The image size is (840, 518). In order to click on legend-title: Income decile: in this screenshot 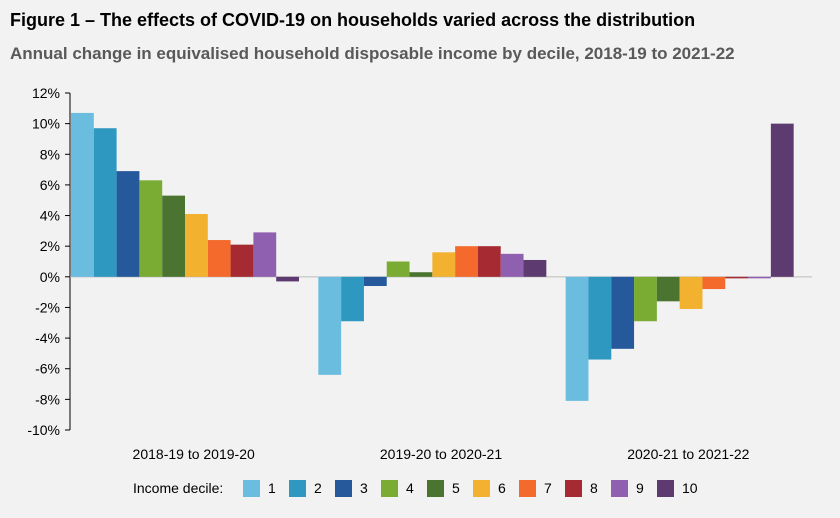, I will do `click(178, 488)`.